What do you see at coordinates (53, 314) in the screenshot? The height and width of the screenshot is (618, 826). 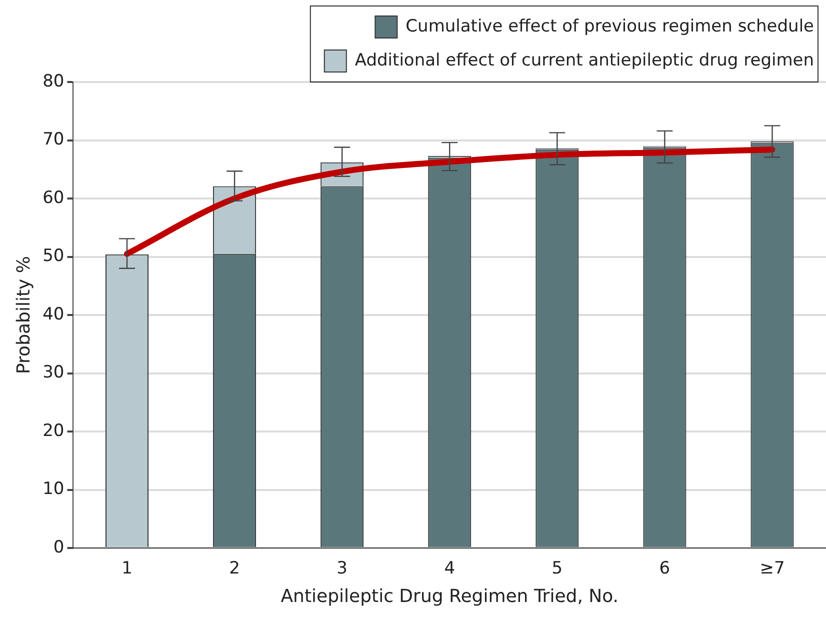 I see `y-tick-label: 40` at bounding box center [53, 314].